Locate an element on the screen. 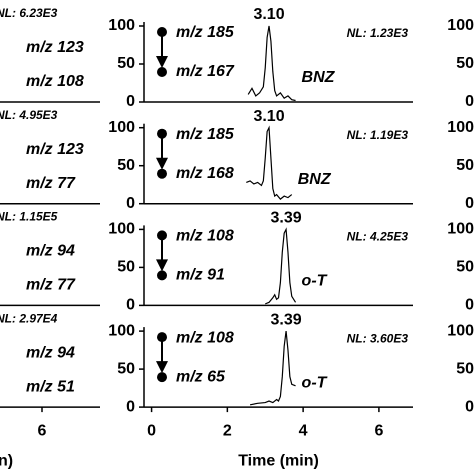 The image size is (474, 474). normalization-level: NL: 4.25E3 is located at coordinates (378, 237).